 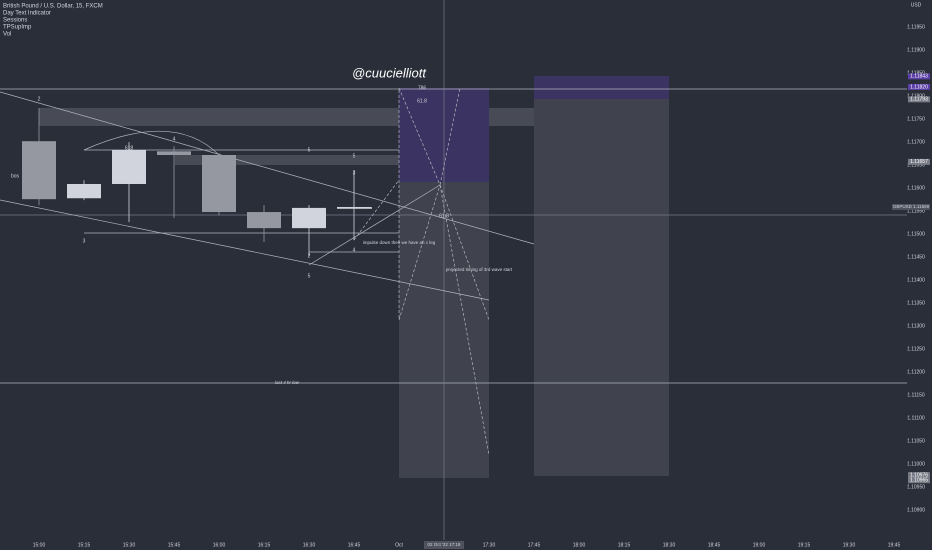 I want to click on price-label: 1.11657, so click(x=919, y=162).